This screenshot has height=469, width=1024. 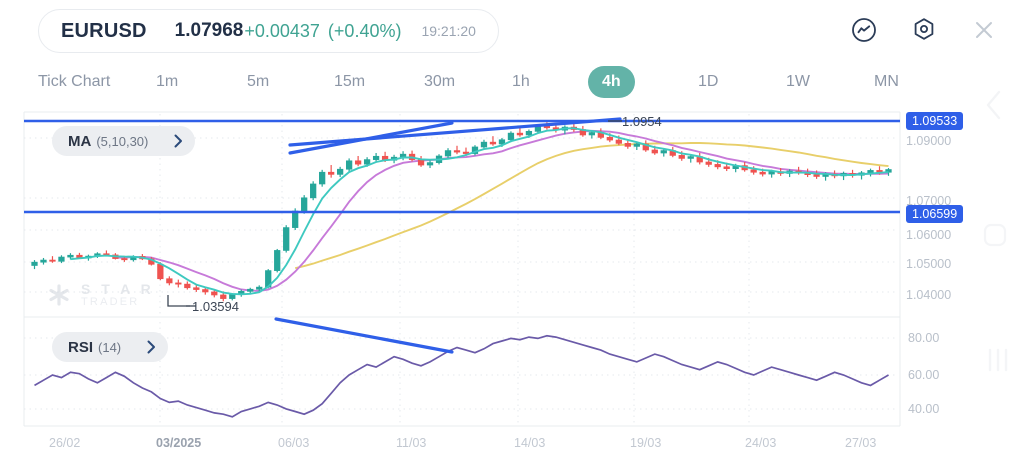 What do you see at coordinates (448, 31) in the screenshot?
I see `symbol-timestamp: 19:21:20` at bounding box center [448, 31].